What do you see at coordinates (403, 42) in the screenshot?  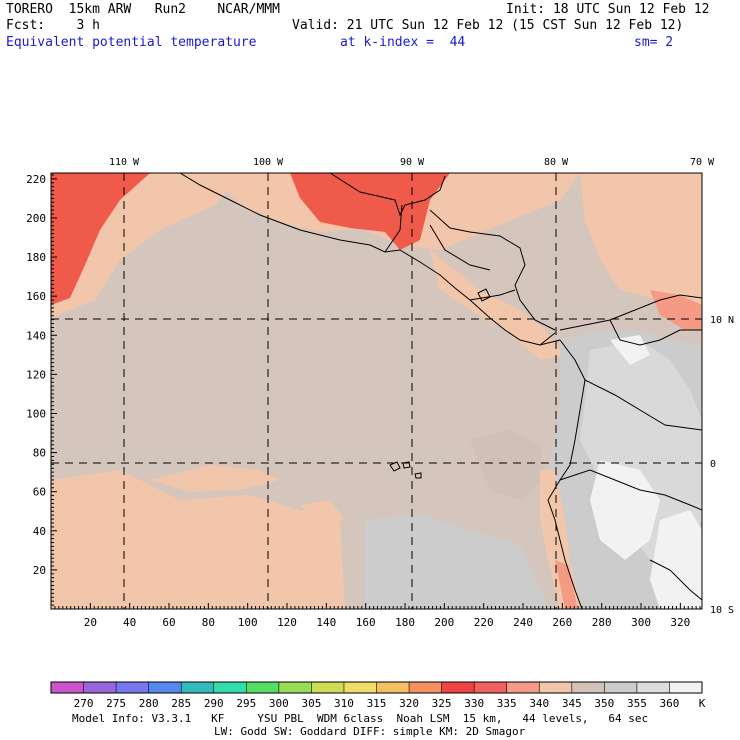 I see `level-label: at k-index = 44` at bounding box center [403, 42].